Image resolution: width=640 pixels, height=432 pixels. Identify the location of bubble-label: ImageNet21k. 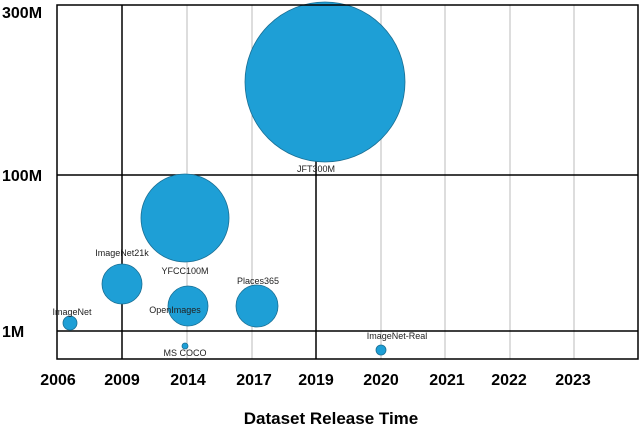
(122, 253).